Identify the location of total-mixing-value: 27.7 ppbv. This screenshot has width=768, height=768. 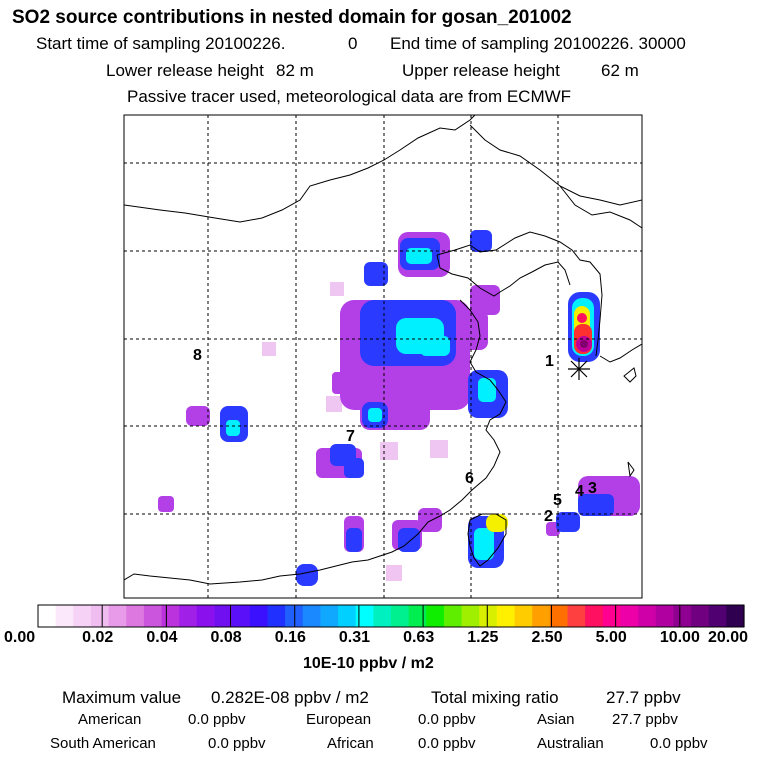
(643, 697).